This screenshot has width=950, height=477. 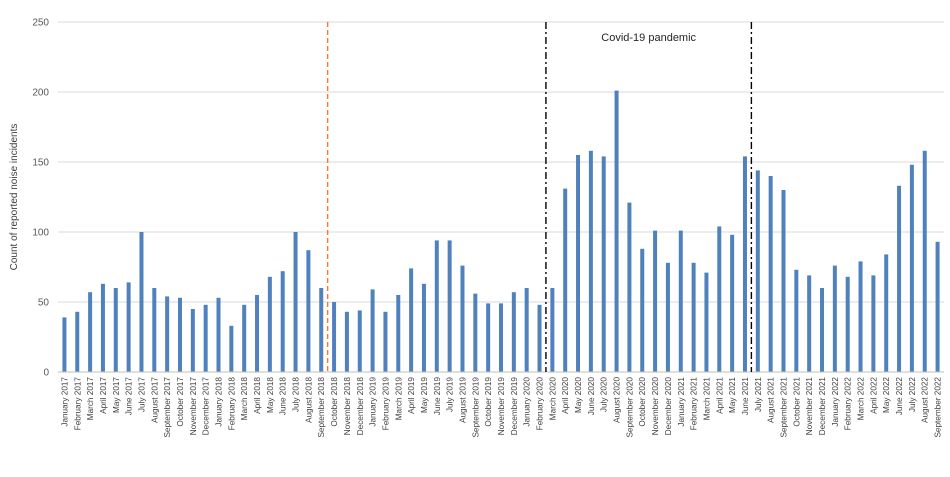 What do you see at coordinates (40, 198) in the screenshot?
I see `y-axis-ticks: 0 50 100 150 200 250` at bounding box center [40, 198].